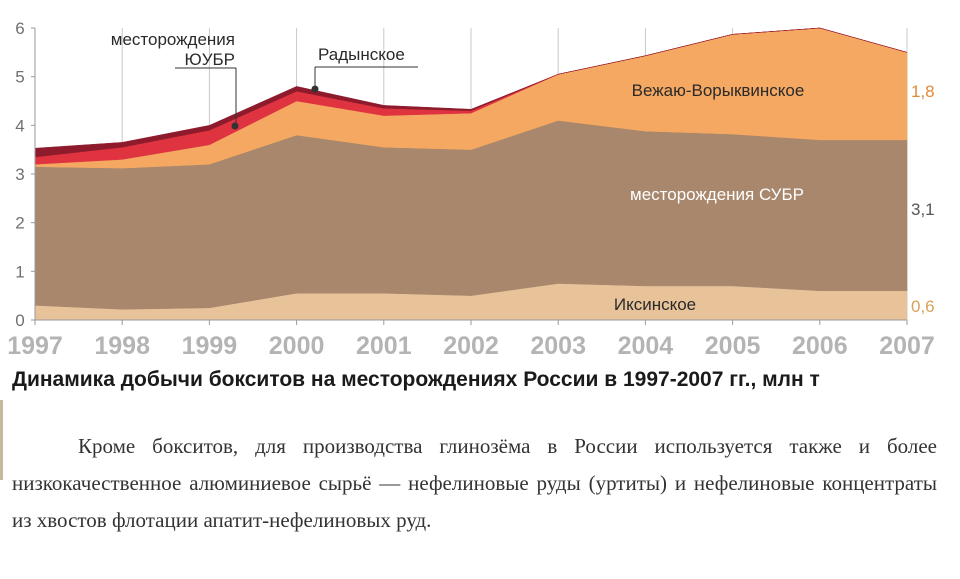  I want to click on x-tick-label-2003: 2003, so click(558, 346).